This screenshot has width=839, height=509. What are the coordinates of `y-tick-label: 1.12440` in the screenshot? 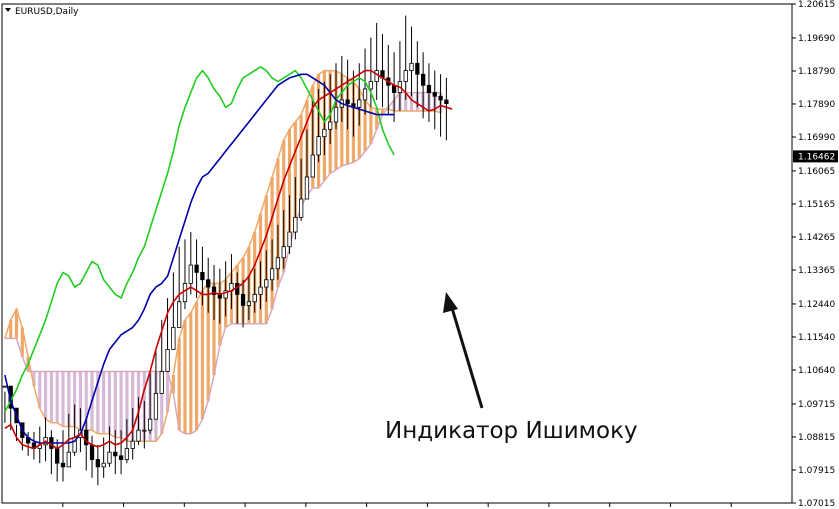 It's located at (816, 305).